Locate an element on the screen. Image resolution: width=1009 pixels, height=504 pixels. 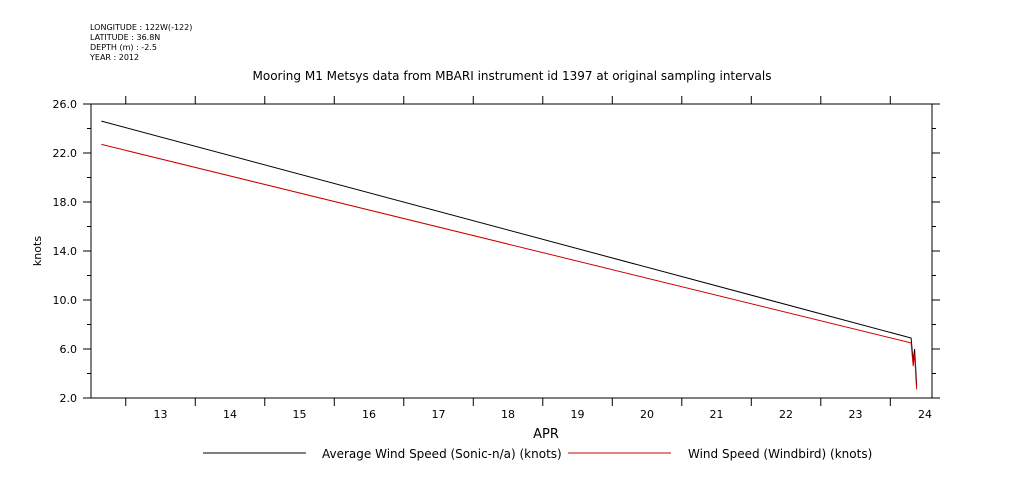
x-tick-label: 20 is located at coordinates (647, 414).